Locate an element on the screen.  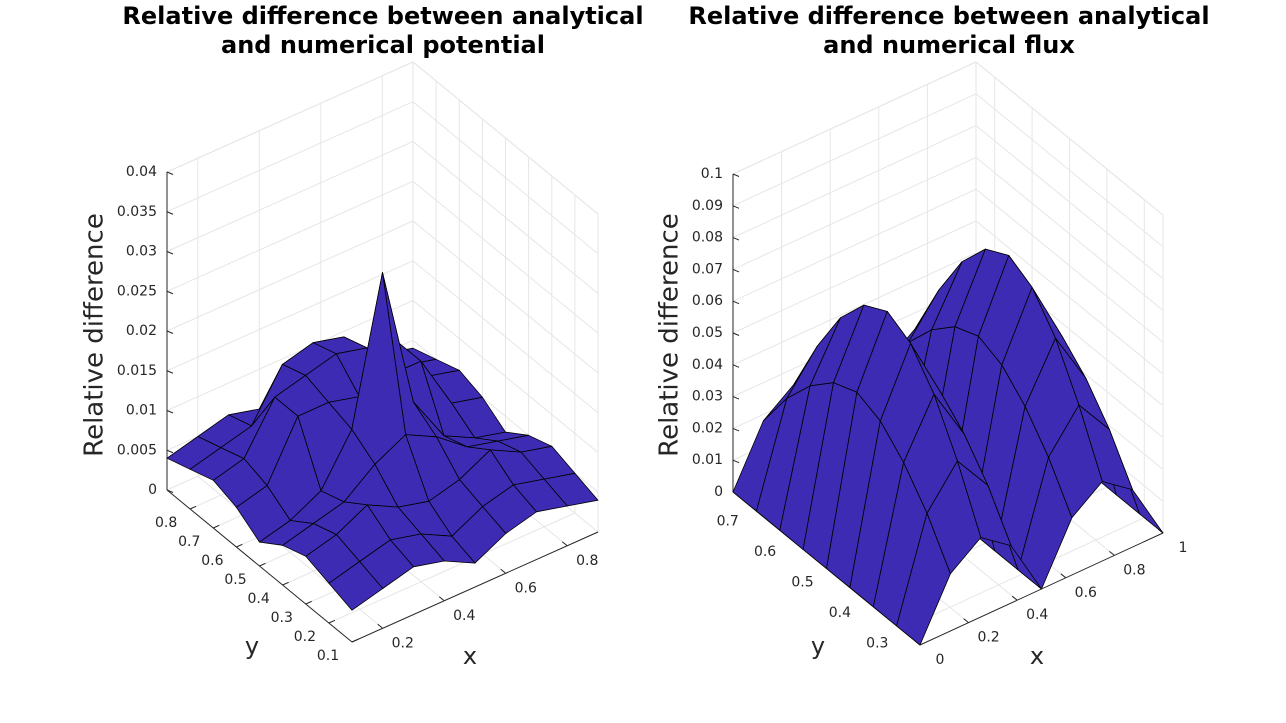
z-tick-label: 0.08 is located at coordinates (707, 238).